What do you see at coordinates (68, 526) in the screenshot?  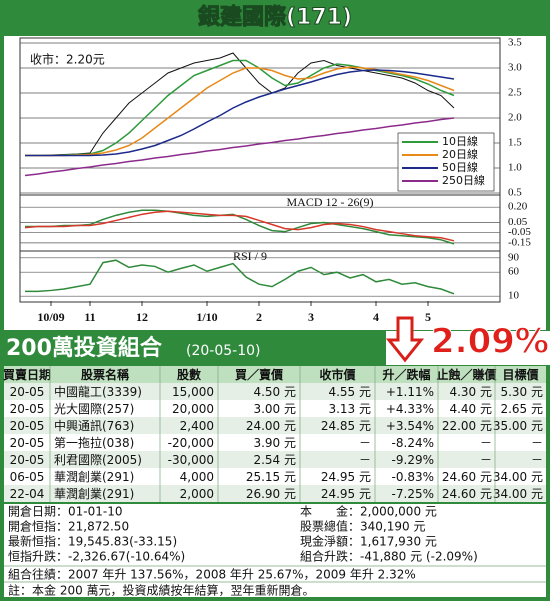 I see `summary-left: 開倉恒指：21,872.50` at bounding box center [68, 526].